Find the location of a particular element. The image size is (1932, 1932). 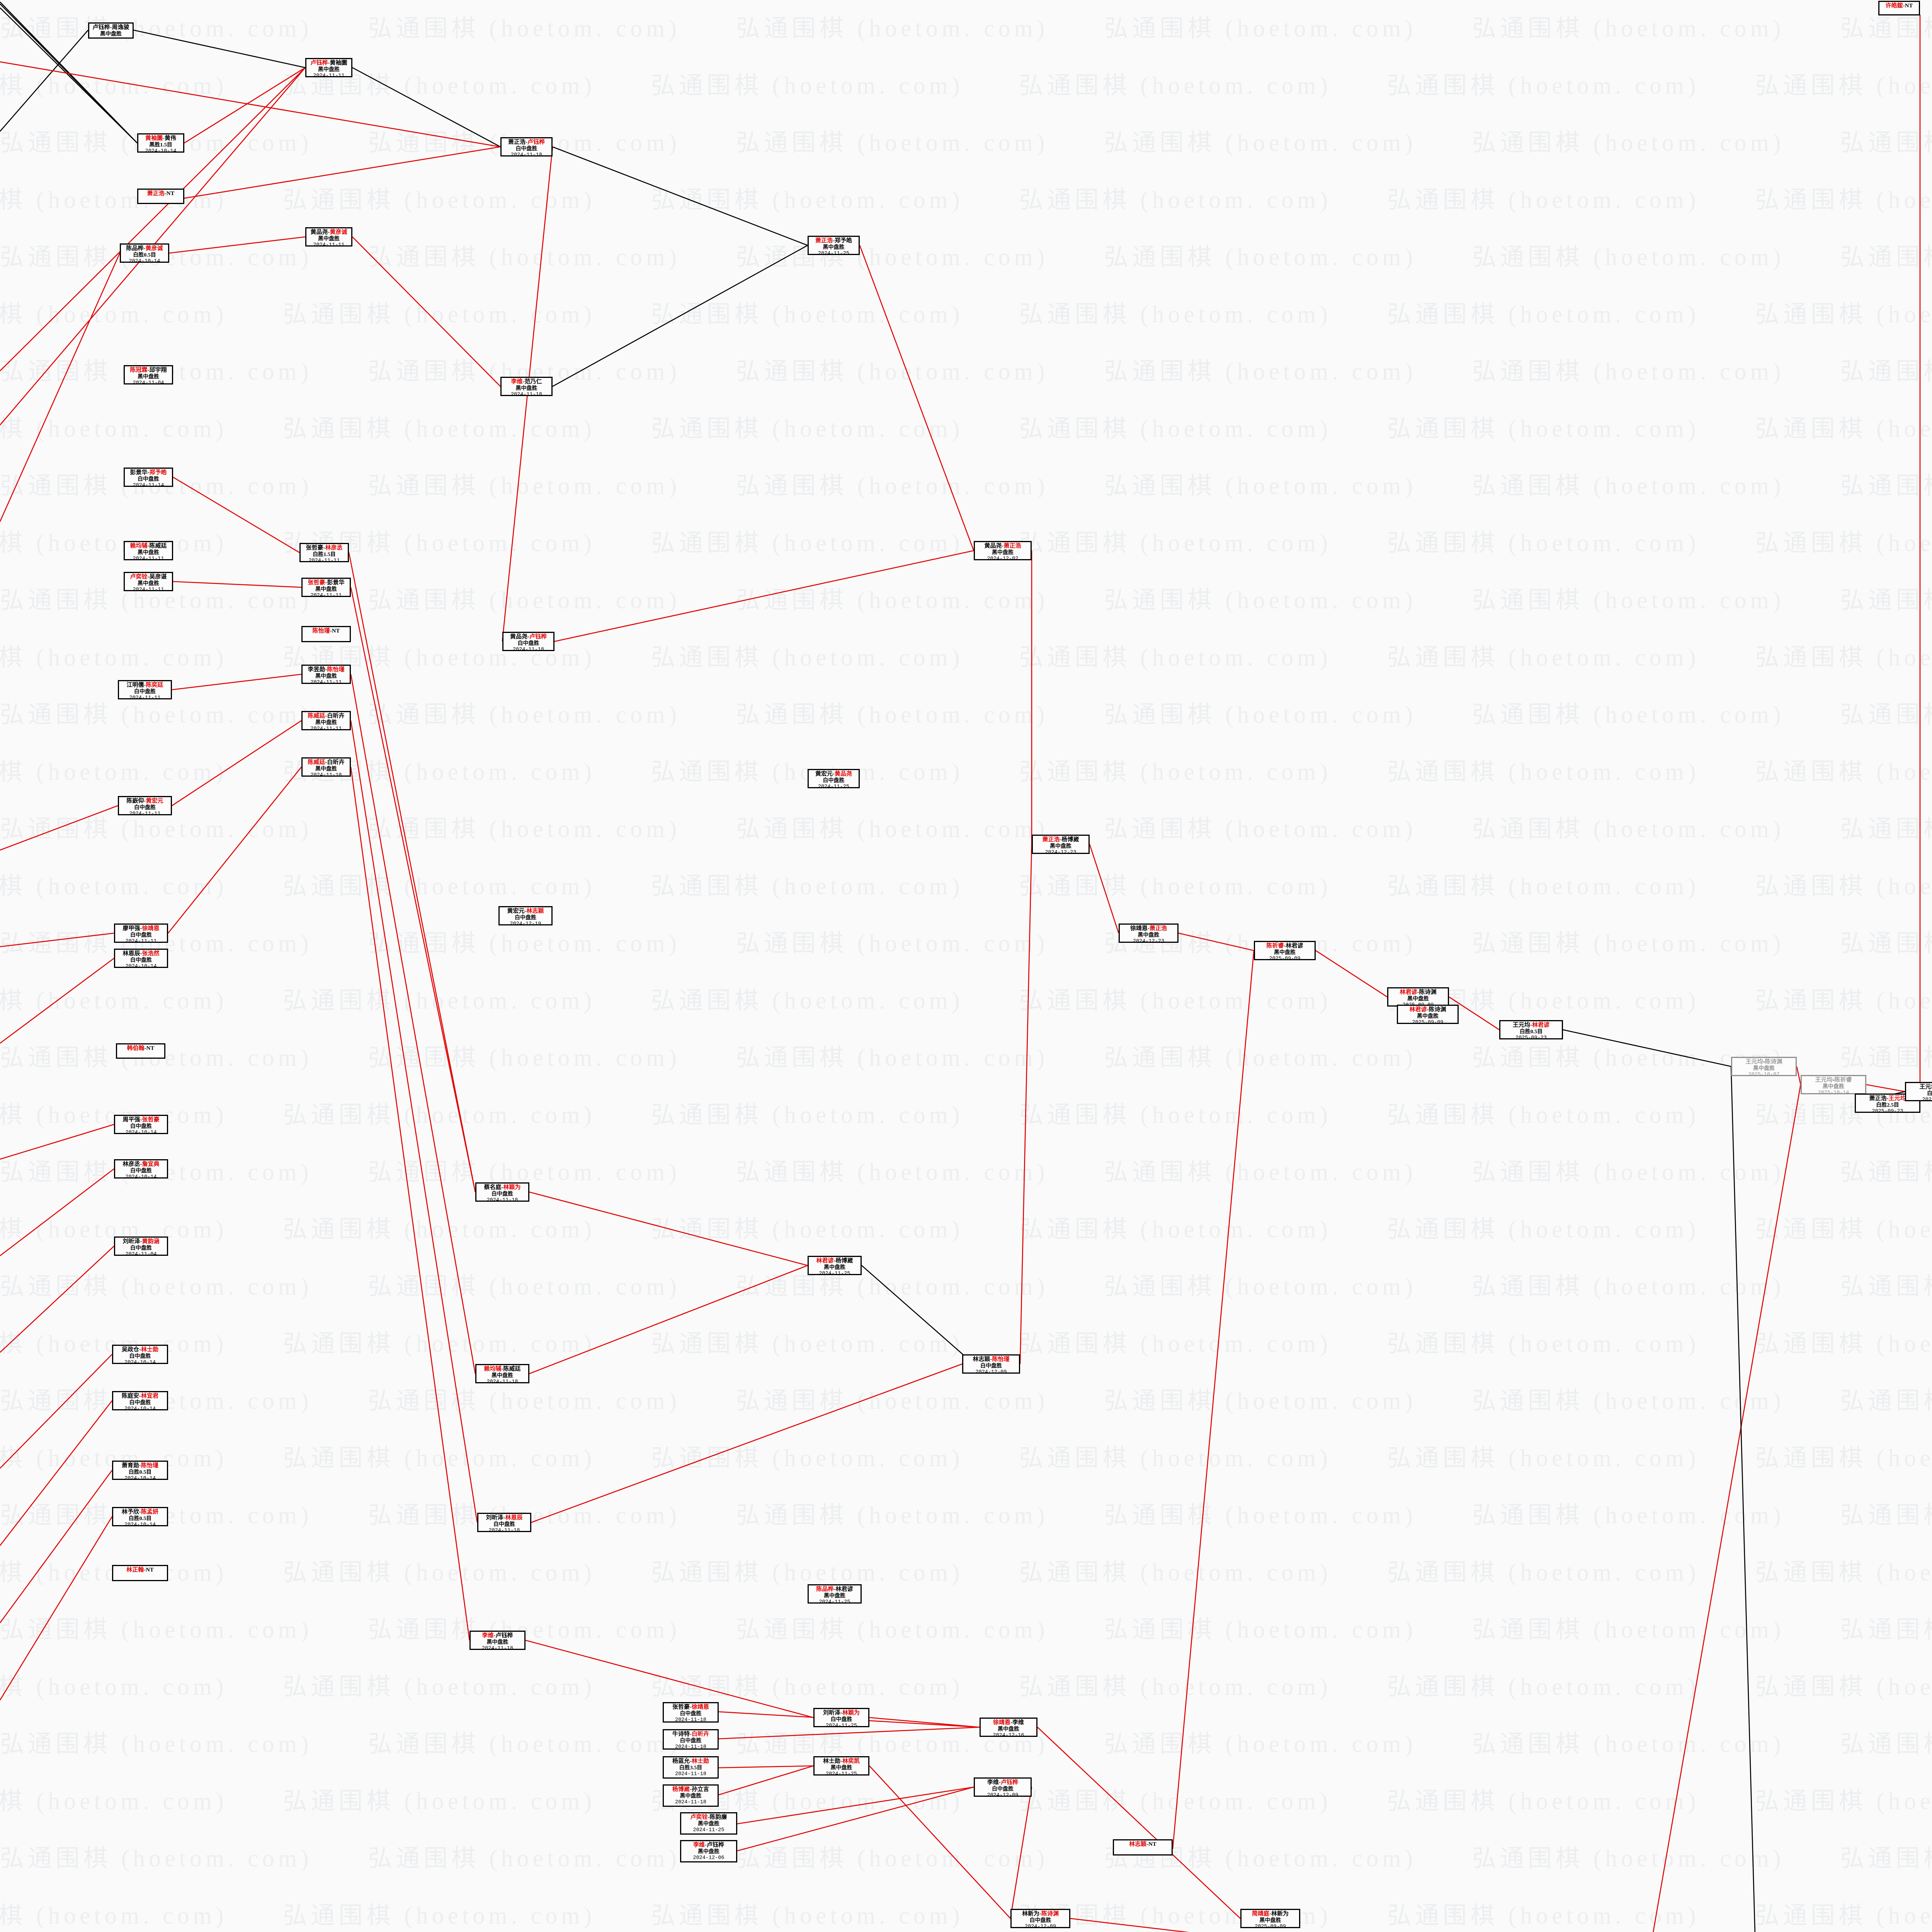

match-node: 韩伯翰-NT is located at coordinates (140, 1051).